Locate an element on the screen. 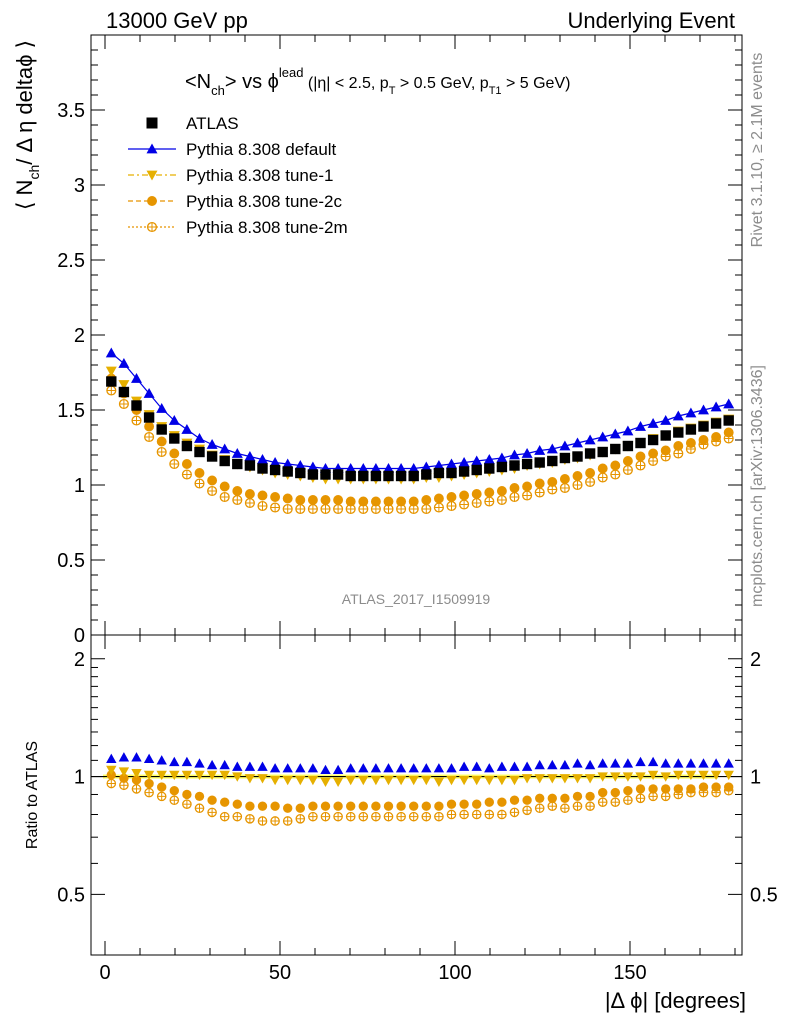  title-mid-sup: lead is located at coordinates (291, 72).